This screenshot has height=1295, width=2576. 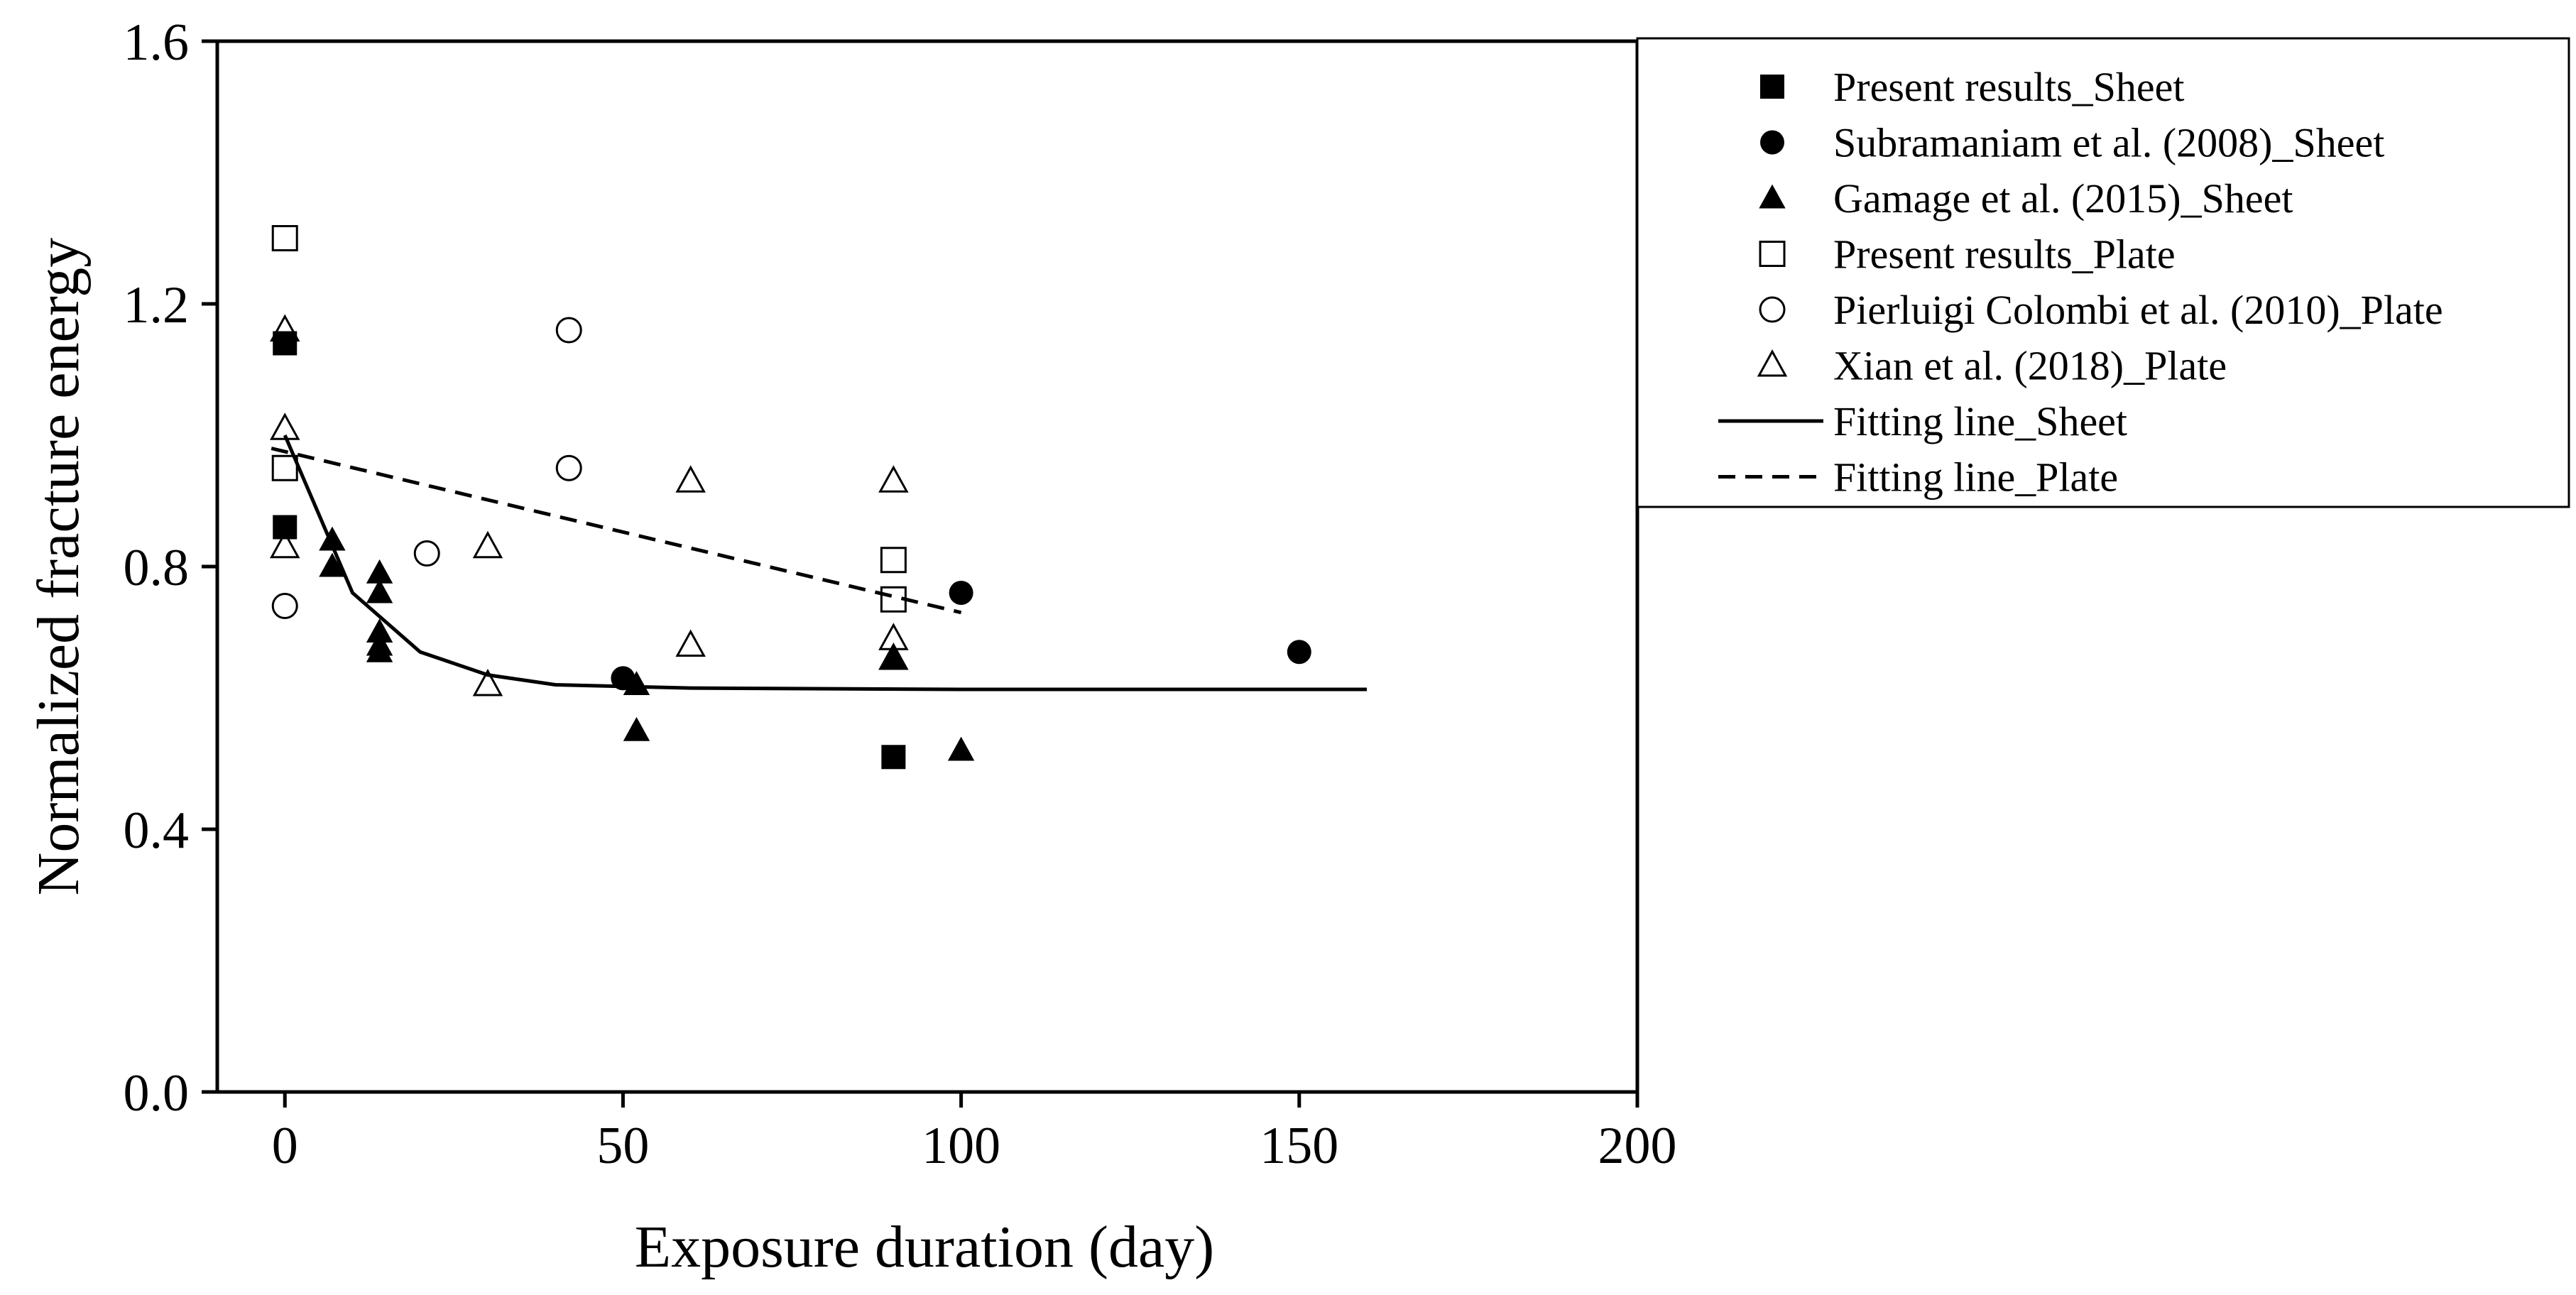 What do you see at coordinates (2063, 198) in the screenshot?
I see `legend-label-gamage-et-al-2015-sheet: Gamage et al. (2015)_Sheet` at bounding box center [2063, 198].